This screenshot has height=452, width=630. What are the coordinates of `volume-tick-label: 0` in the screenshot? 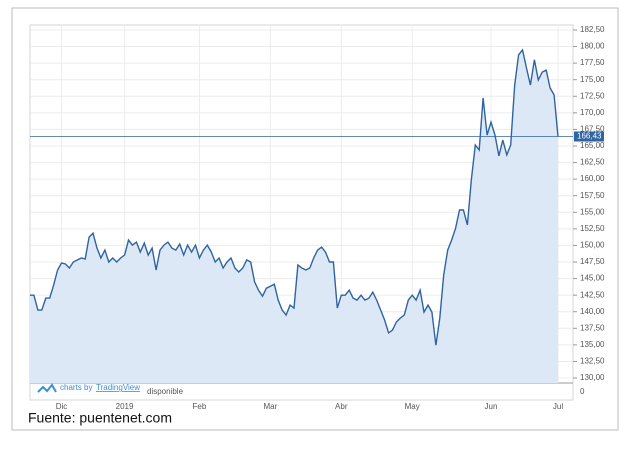 It's located at (582, 391).